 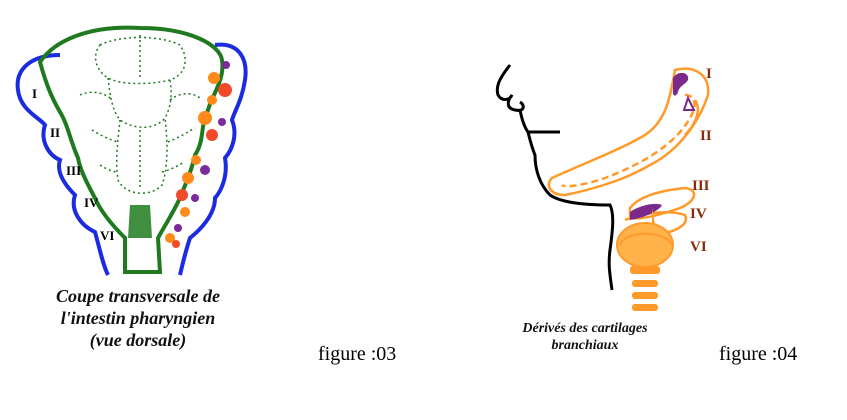 What do you see at coordinates (706, 136) in the screenshot?
I see `arch04-label-ii: II` at bounding box center [706, 136].